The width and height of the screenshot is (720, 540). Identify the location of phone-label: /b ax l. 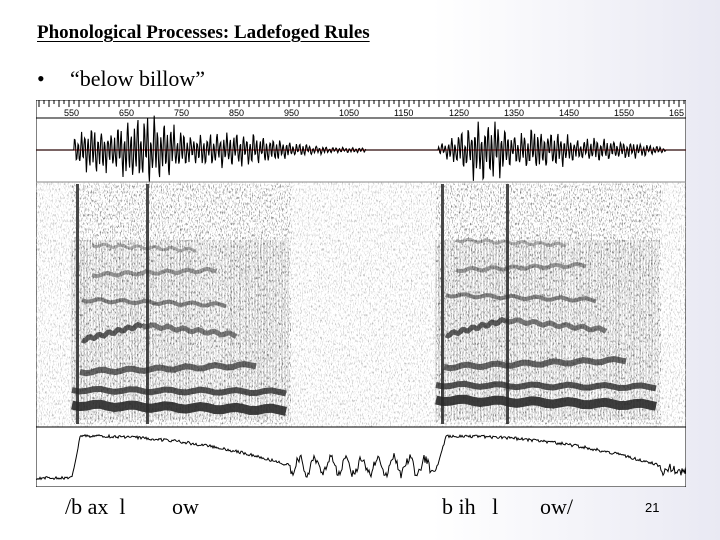
(95, 506).